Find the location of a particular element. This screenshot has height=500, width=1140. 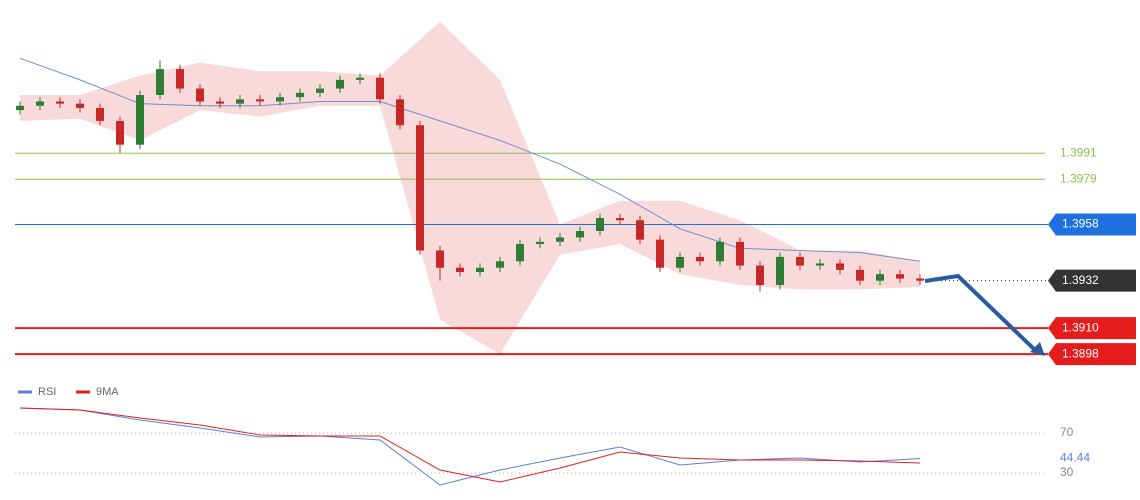

level-label: 1.3979 is located at coordinates (1078, 178).